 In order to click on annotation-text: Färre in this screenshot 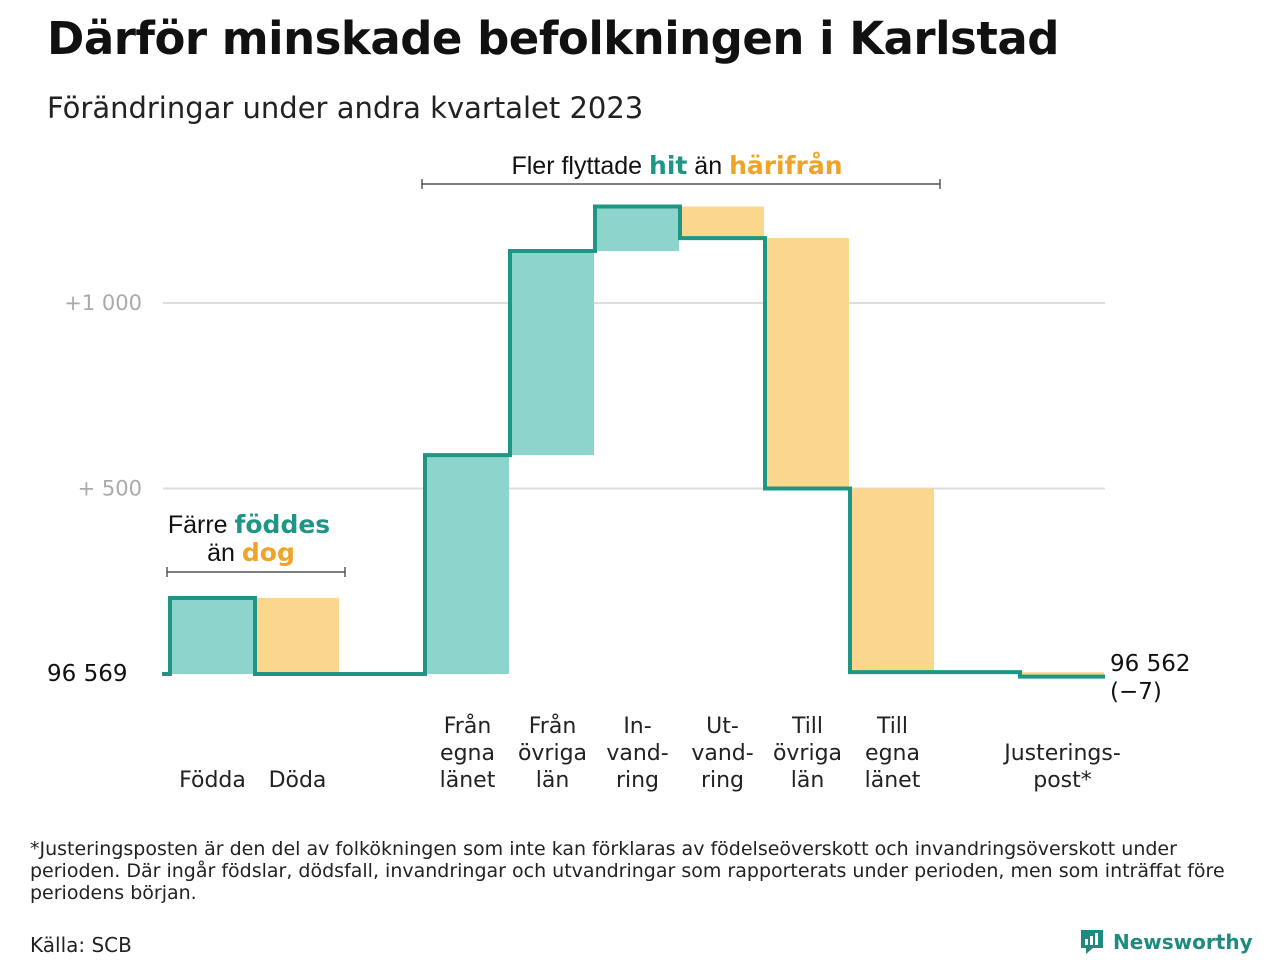, I will do `click(201, 525)`.